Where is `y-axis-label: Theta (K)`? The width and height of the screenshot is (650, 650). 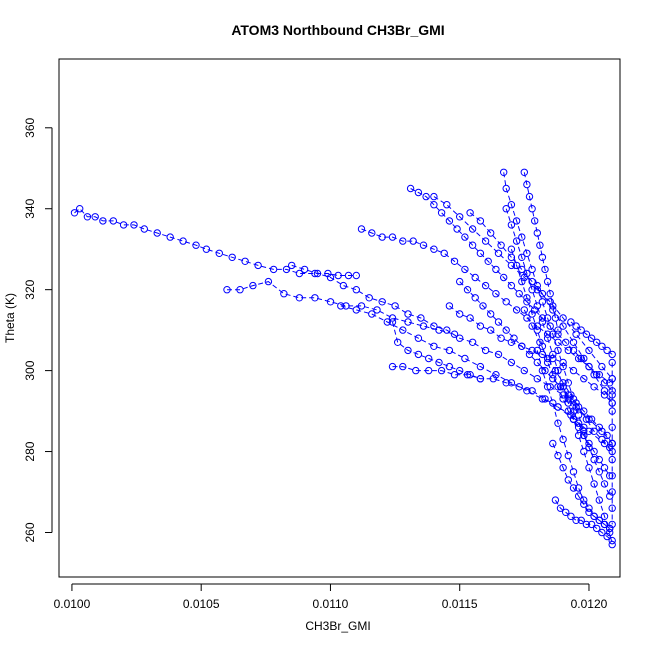
y-axis-label: Theta (K) is located at coordinates (10, 318).